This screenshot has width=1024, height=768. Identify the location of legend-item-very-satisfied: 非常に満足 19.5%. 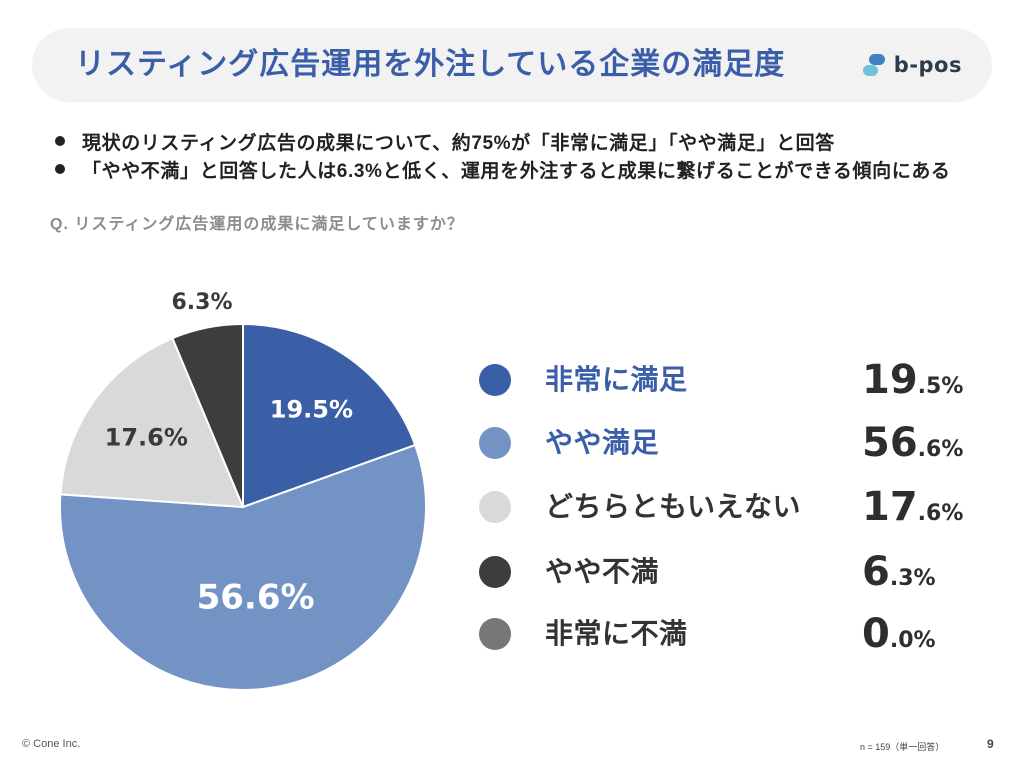
(739, 380).